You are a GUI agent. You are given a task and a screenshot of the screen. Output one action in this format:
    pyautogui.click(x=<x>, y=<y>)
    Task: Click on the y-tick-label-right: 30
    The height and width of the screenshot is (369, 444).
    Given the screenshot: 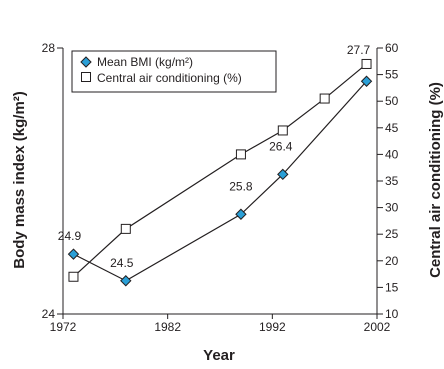 What is the action you would take?
    pyautogui.click(x=392, y=208)
    